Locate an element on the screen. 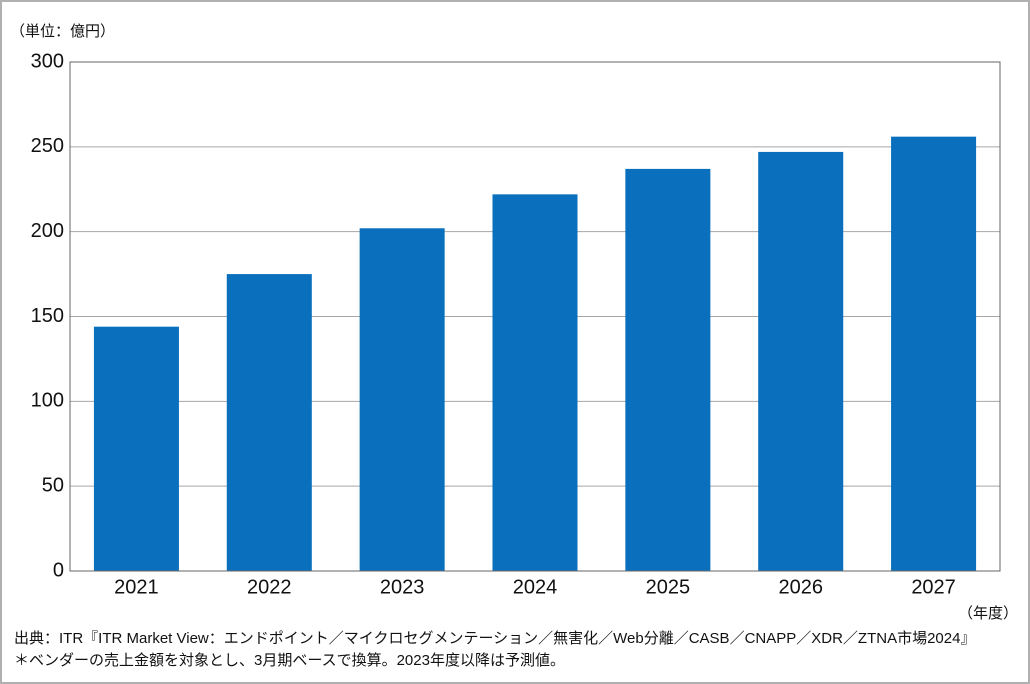 The width and height of the screenshot is (1030, 684). x-tick-label: 2021 is located at coordinates (136, 587).